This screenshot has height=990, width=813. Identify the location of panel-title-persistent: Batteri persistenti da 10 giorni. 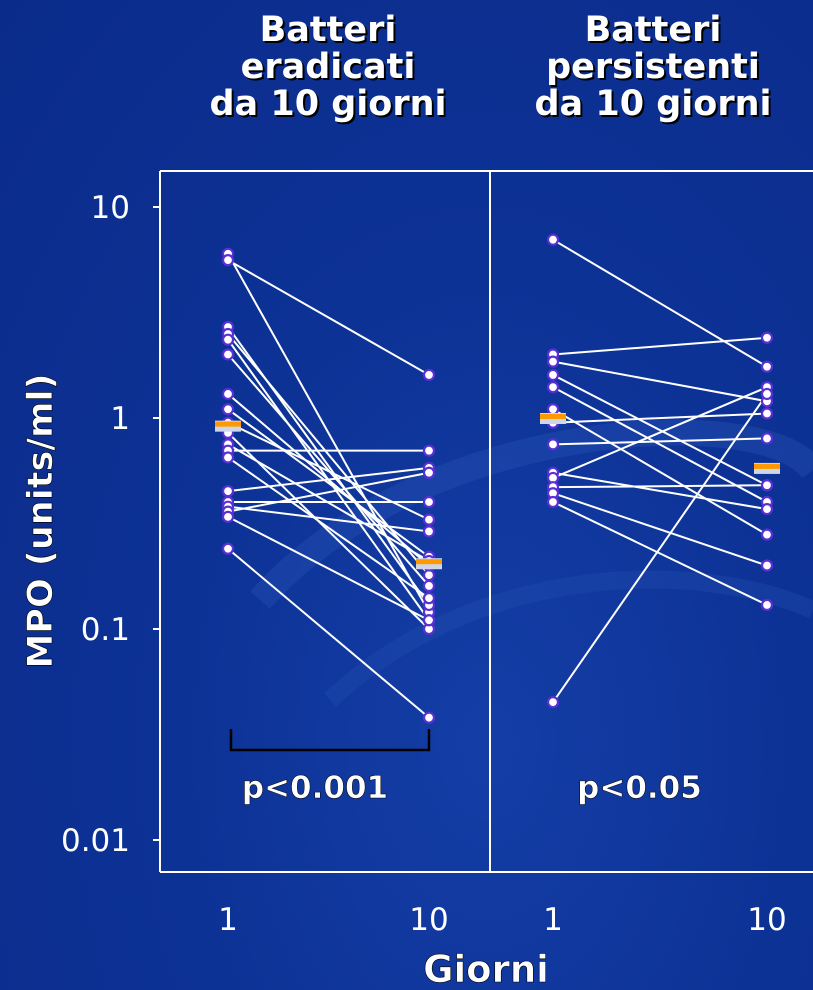
(653, 67).